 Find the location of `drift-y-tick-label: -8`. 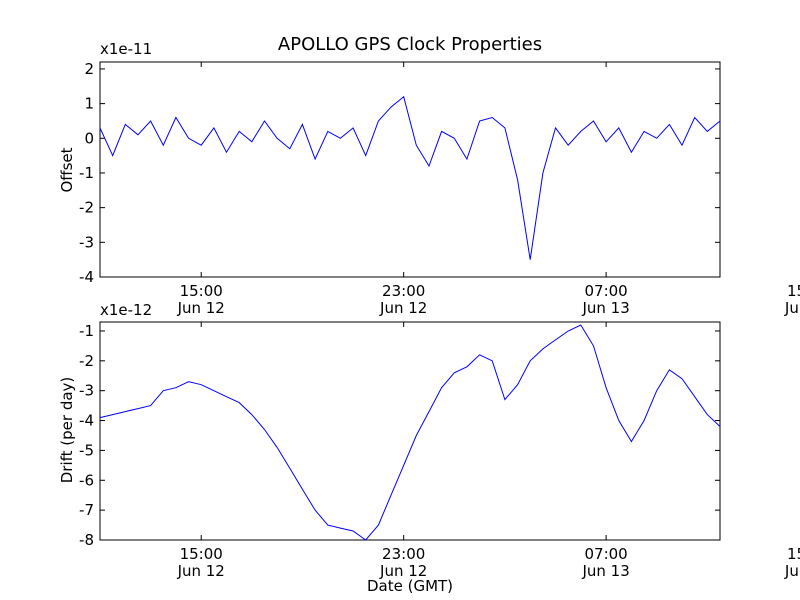

drift-y-tick-label: -8 is located at coordinates (86, 540).